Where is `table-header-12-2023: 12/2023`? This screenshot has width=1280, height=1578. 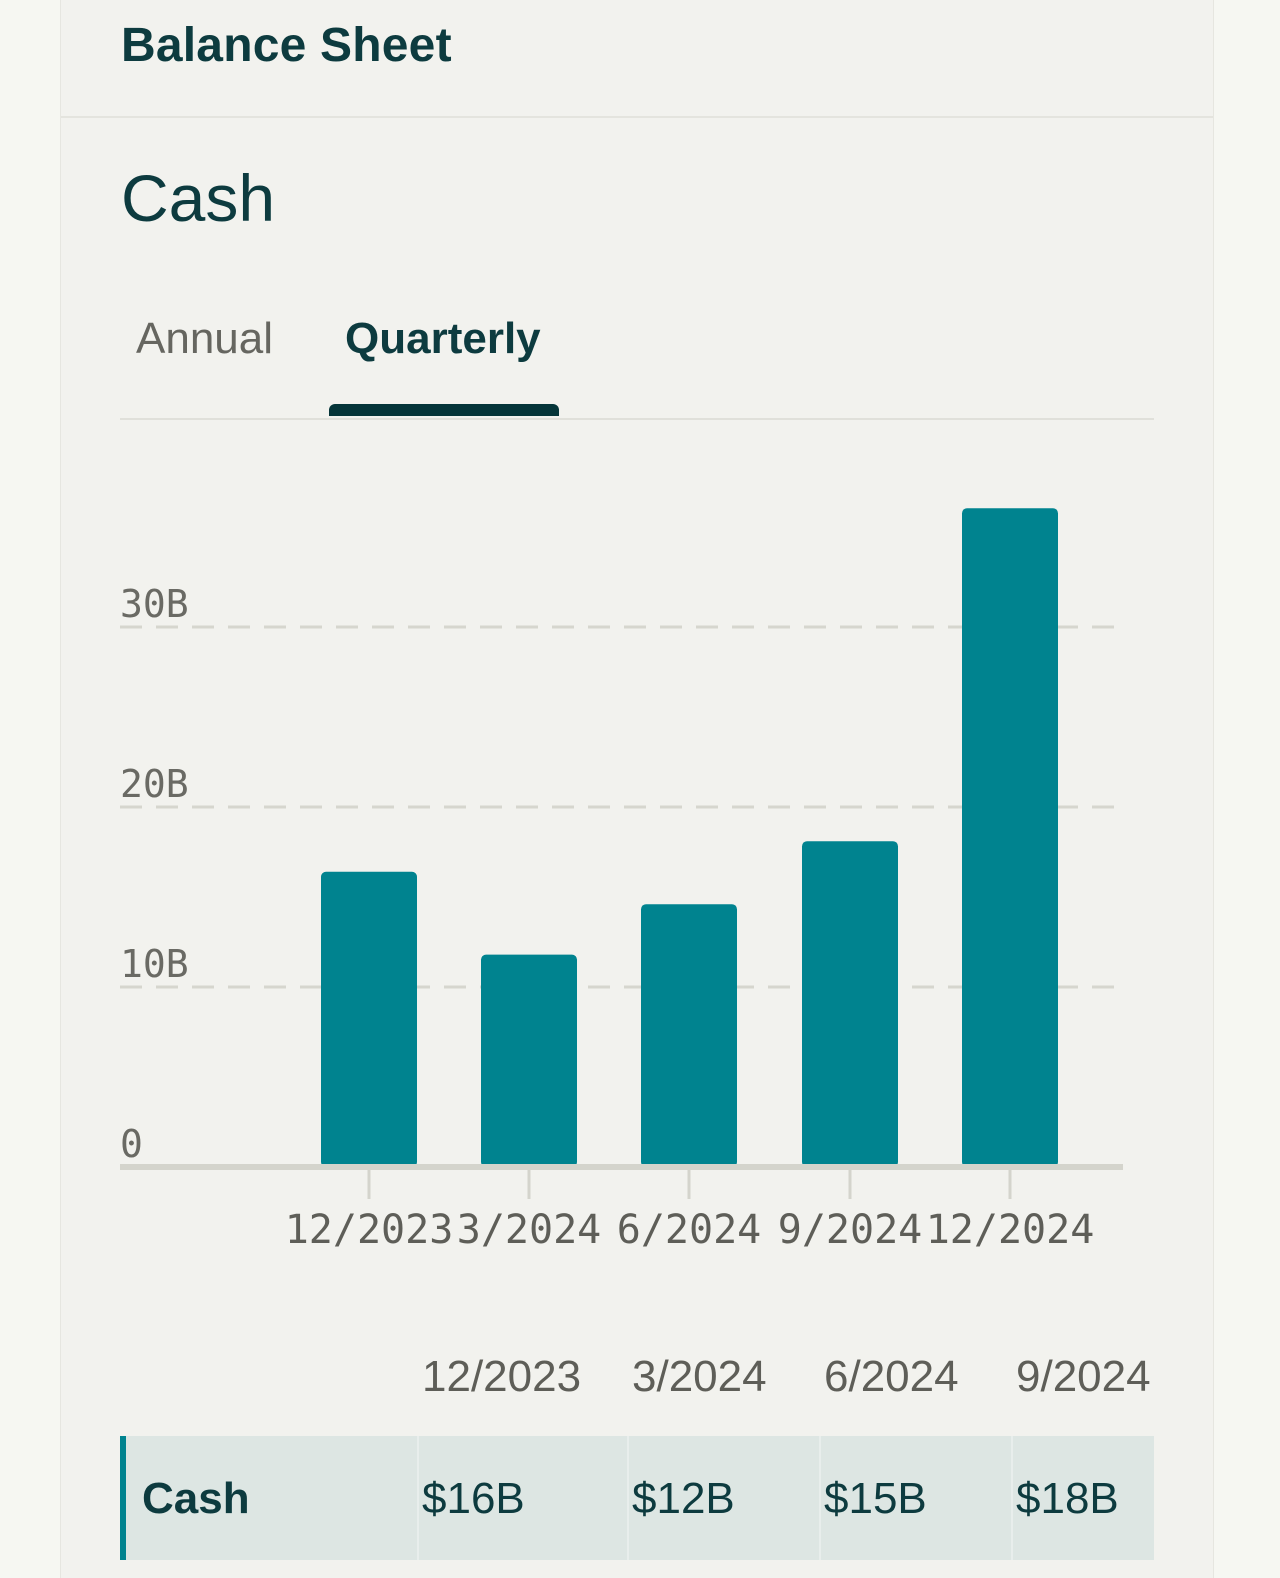 table-header-12-2023: 12/2023 is located at coordinates (502, 1376).